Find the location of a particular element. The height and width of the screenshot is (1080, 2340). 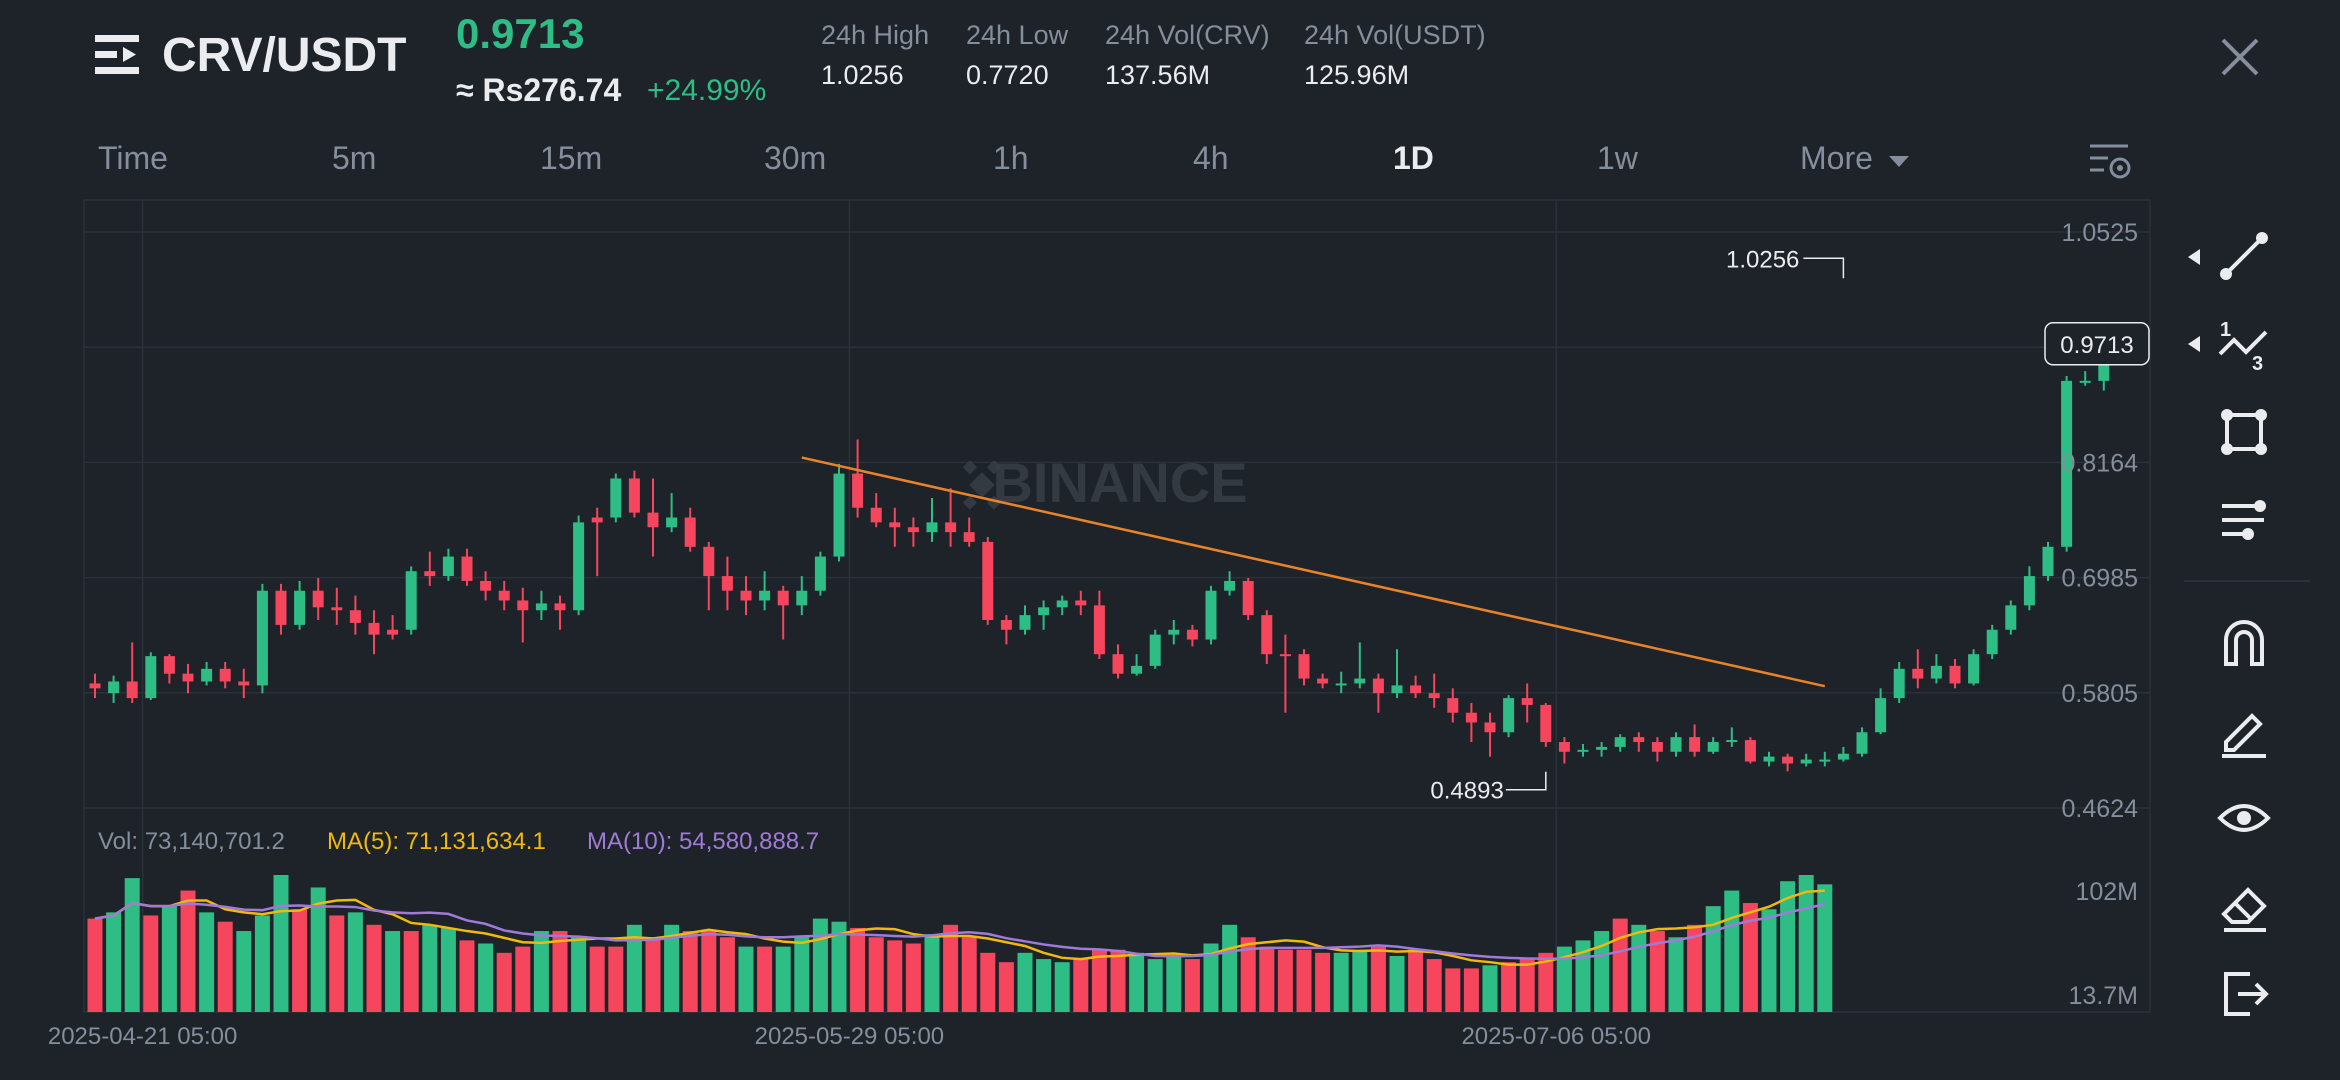

pencil-icon is located at coordinates (2244, 730).